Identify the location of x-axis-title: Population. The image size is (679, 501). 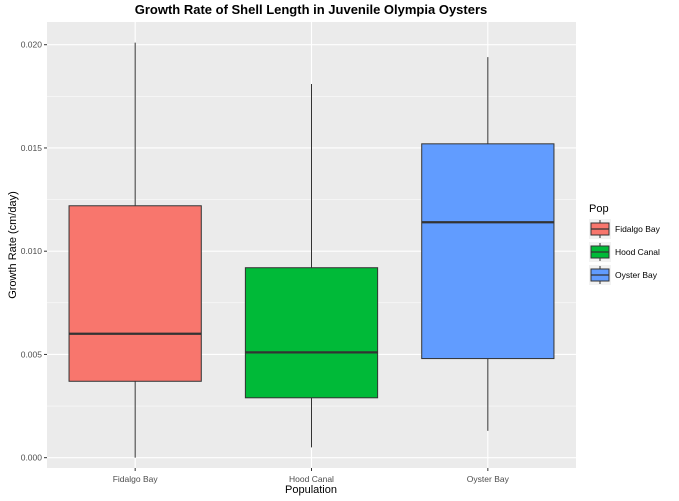
(311, 490).